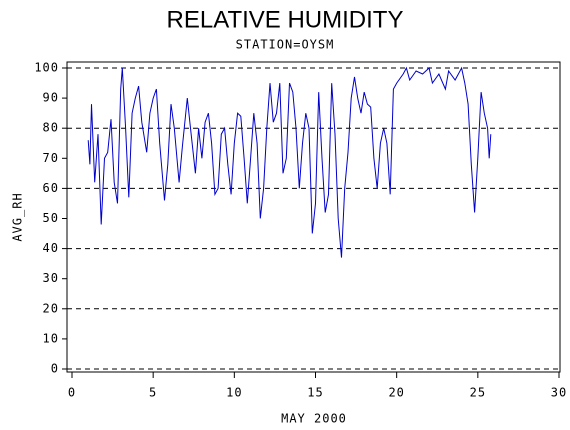 Image resolution: width=570 pixels, height=430 pixels. What do you see at coordinates (18, 216) in the screenshot?
I see `y-axis-label: AVG_RH` at bounding box center [18, 216].